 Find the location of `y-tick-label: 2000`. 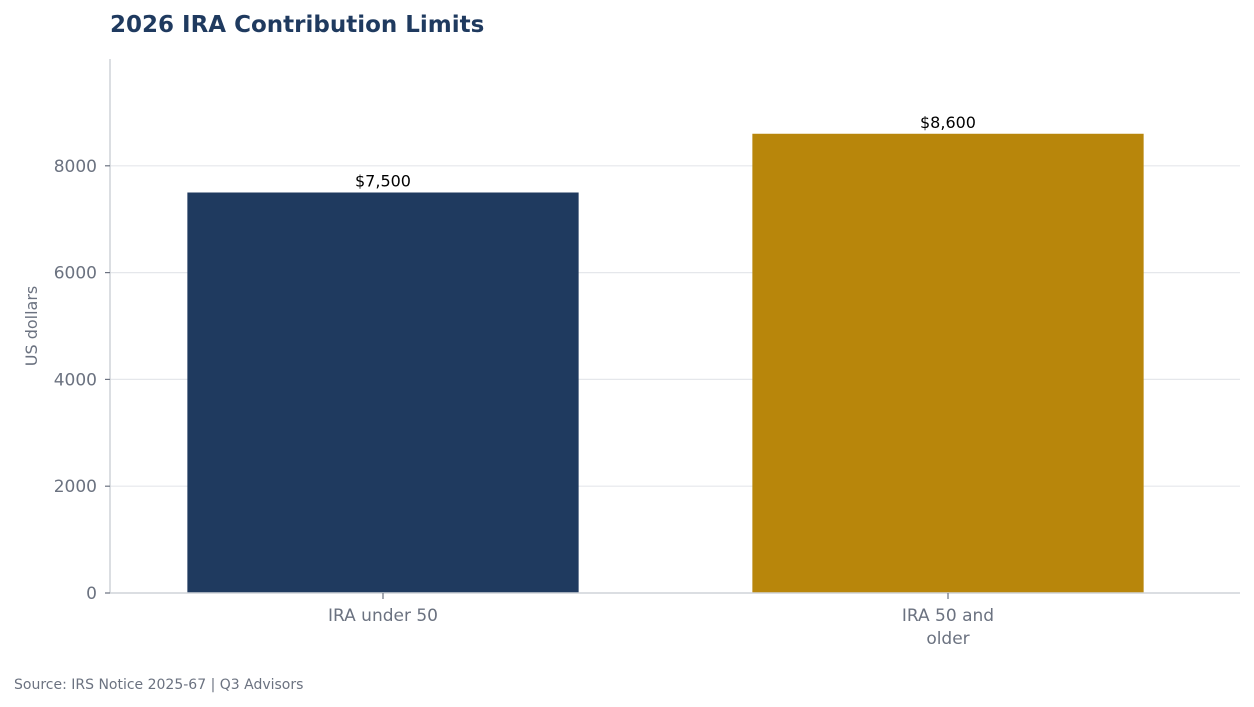

y-tick-label: 2000 is located at coordinates (75, 487).